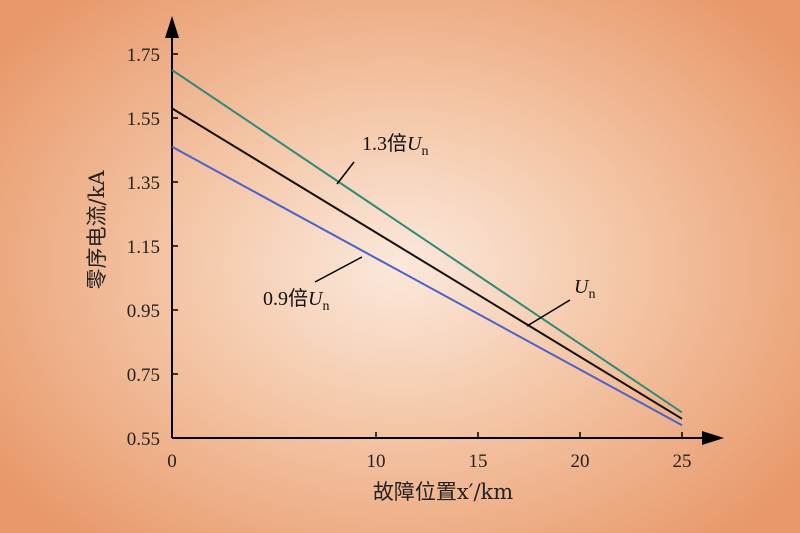  Describe the element at coordinates (172, 461) in the screenshot. I see `x-tick-label: 0` at that location.